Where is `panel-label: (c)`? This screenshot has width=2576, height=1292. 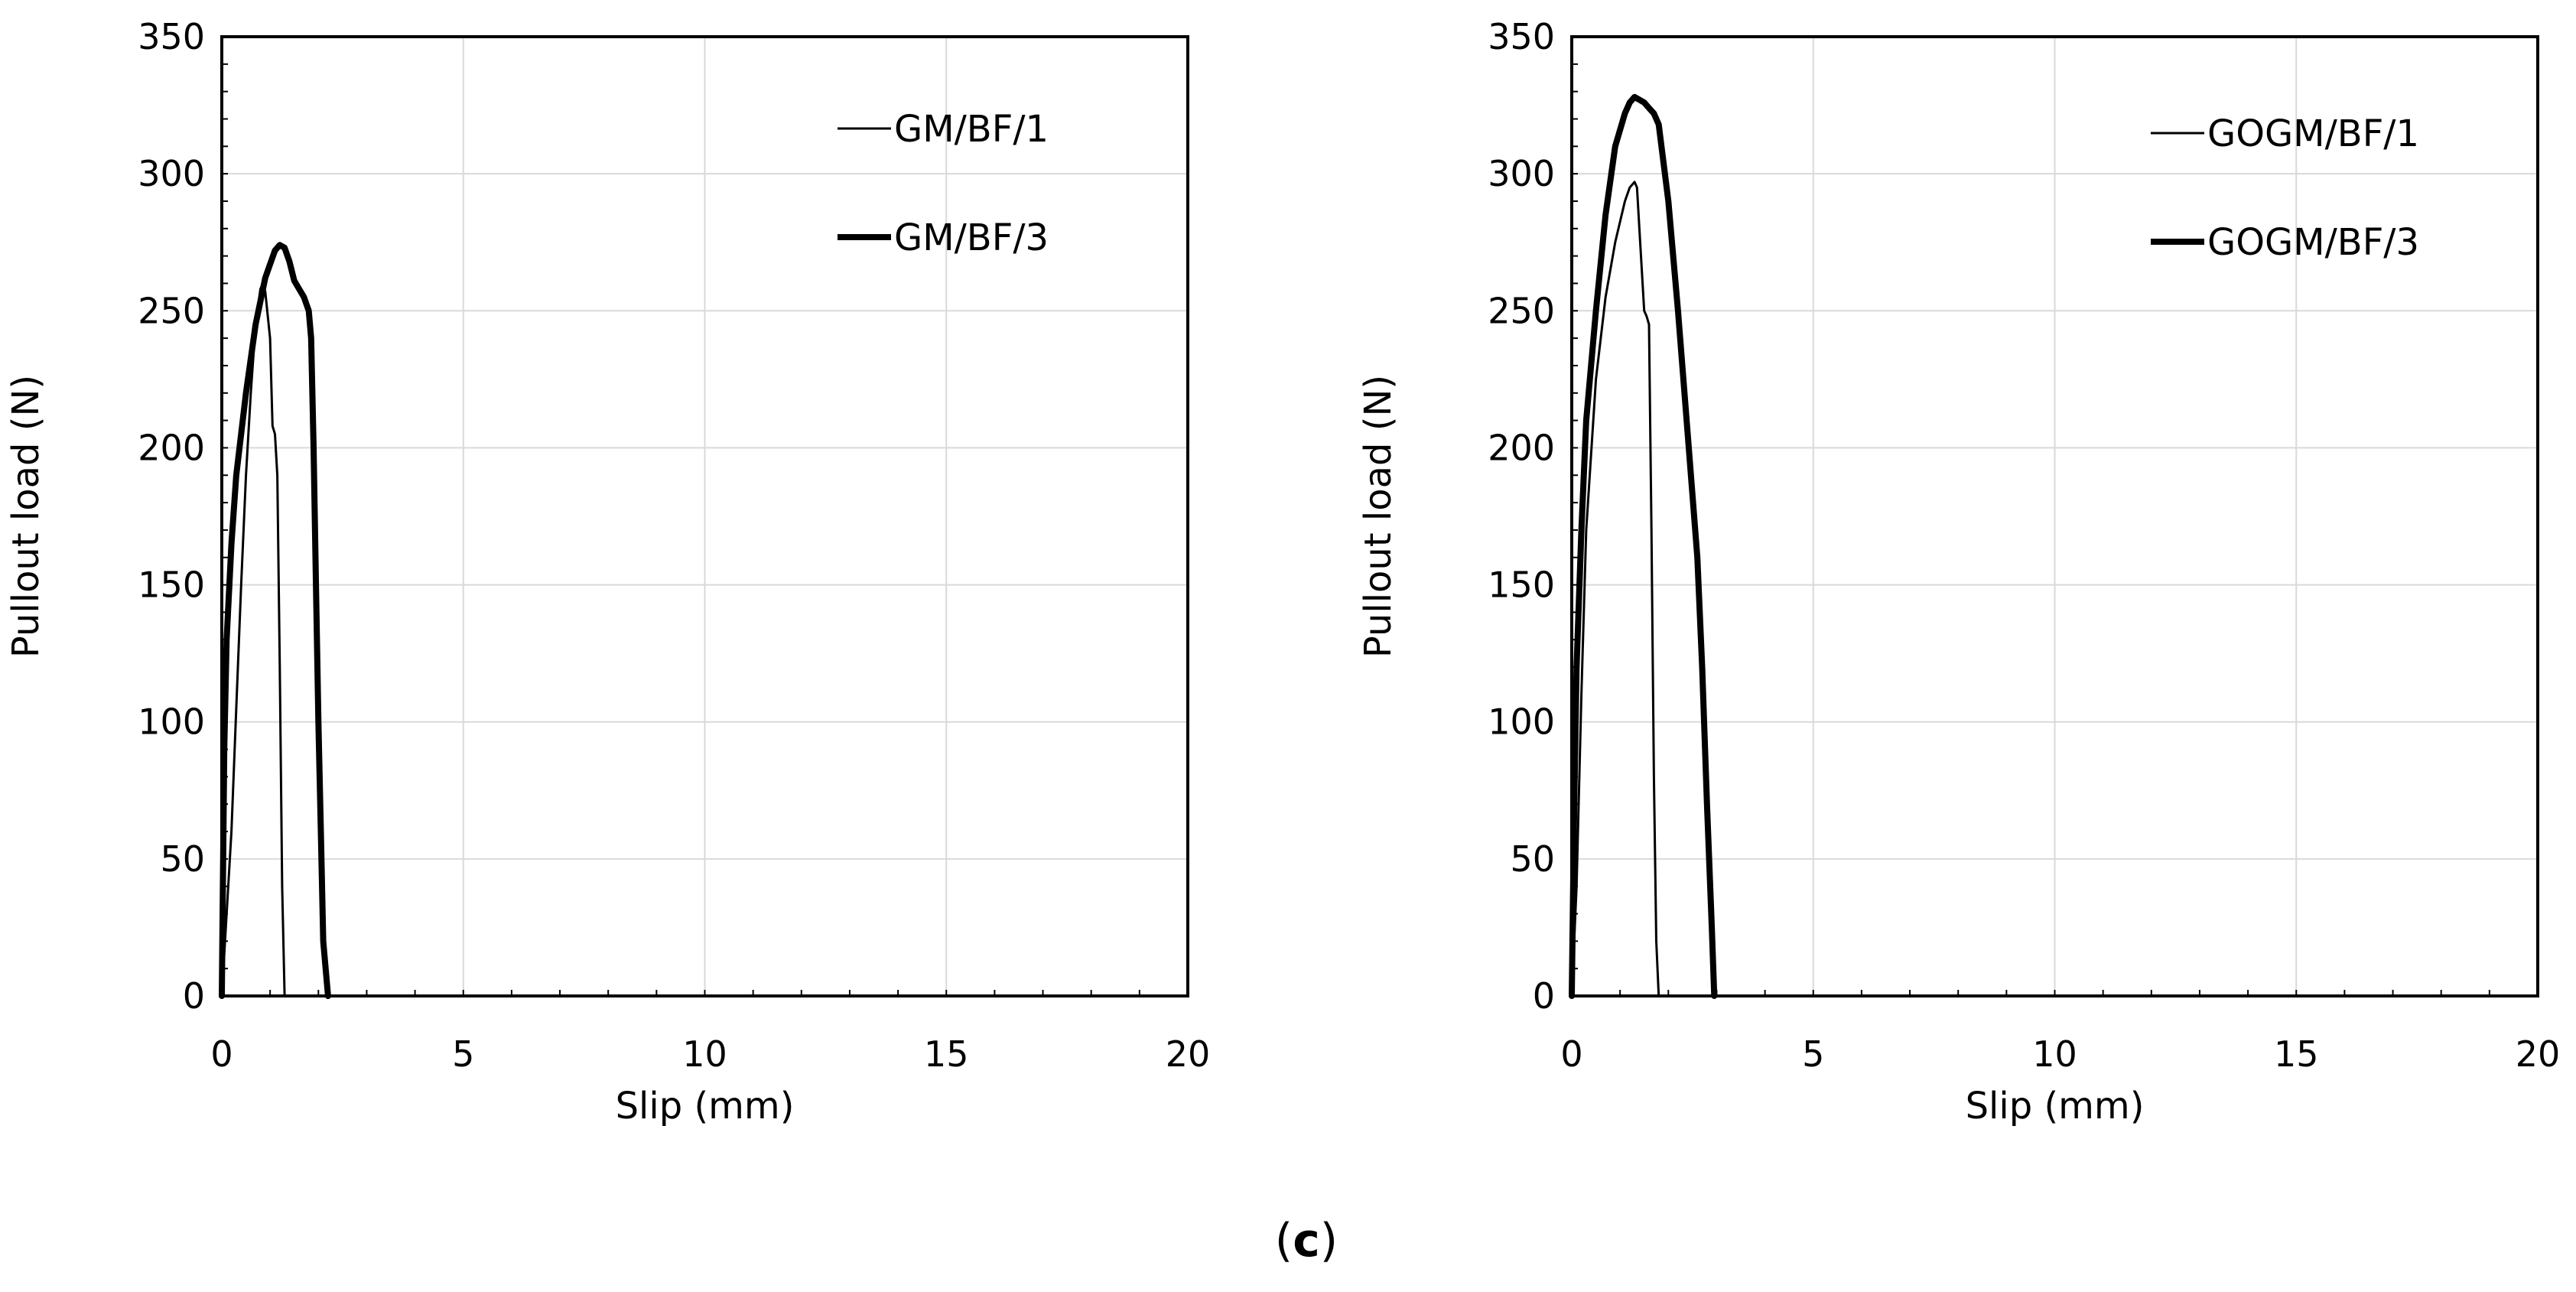 panel-label: (c) is located at coordinates (1306, 1241).